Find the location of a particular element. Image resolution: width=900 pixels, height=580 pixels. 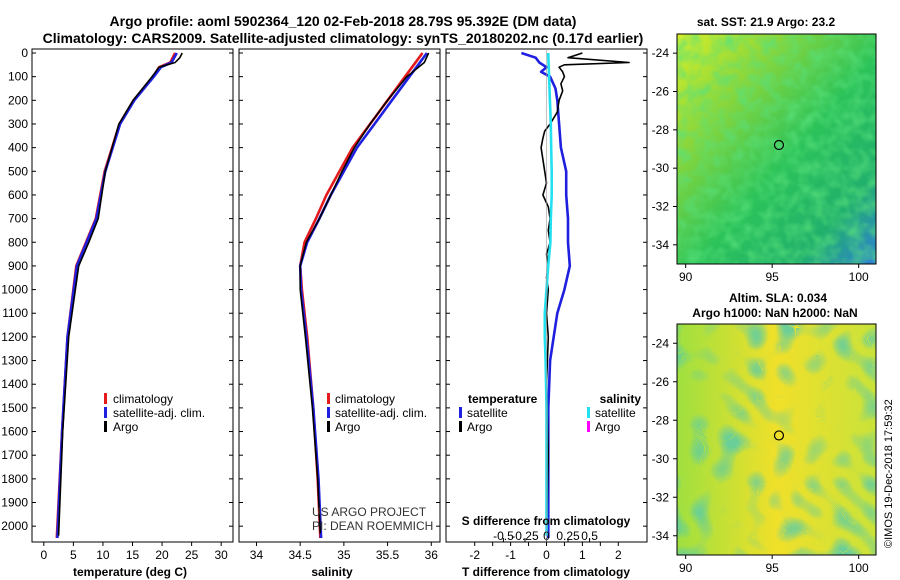

temperature-axis-label: temperature (deg C) is located at coordinates (130, 572).